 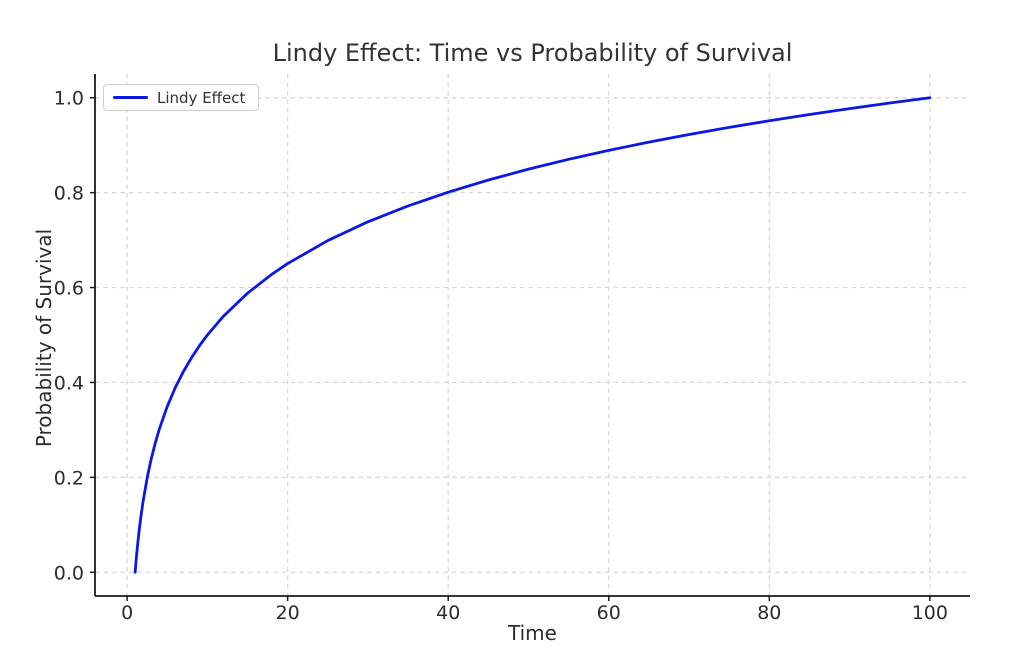 What do you see at coordinates (69, 194) in the screenshot?
I see `y-tick-label: 0.8` at bounding box center [69, 194].